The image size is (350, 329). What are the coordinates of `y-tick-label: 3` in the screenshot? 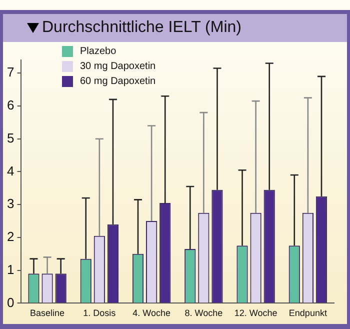 It's located at (10, 204).